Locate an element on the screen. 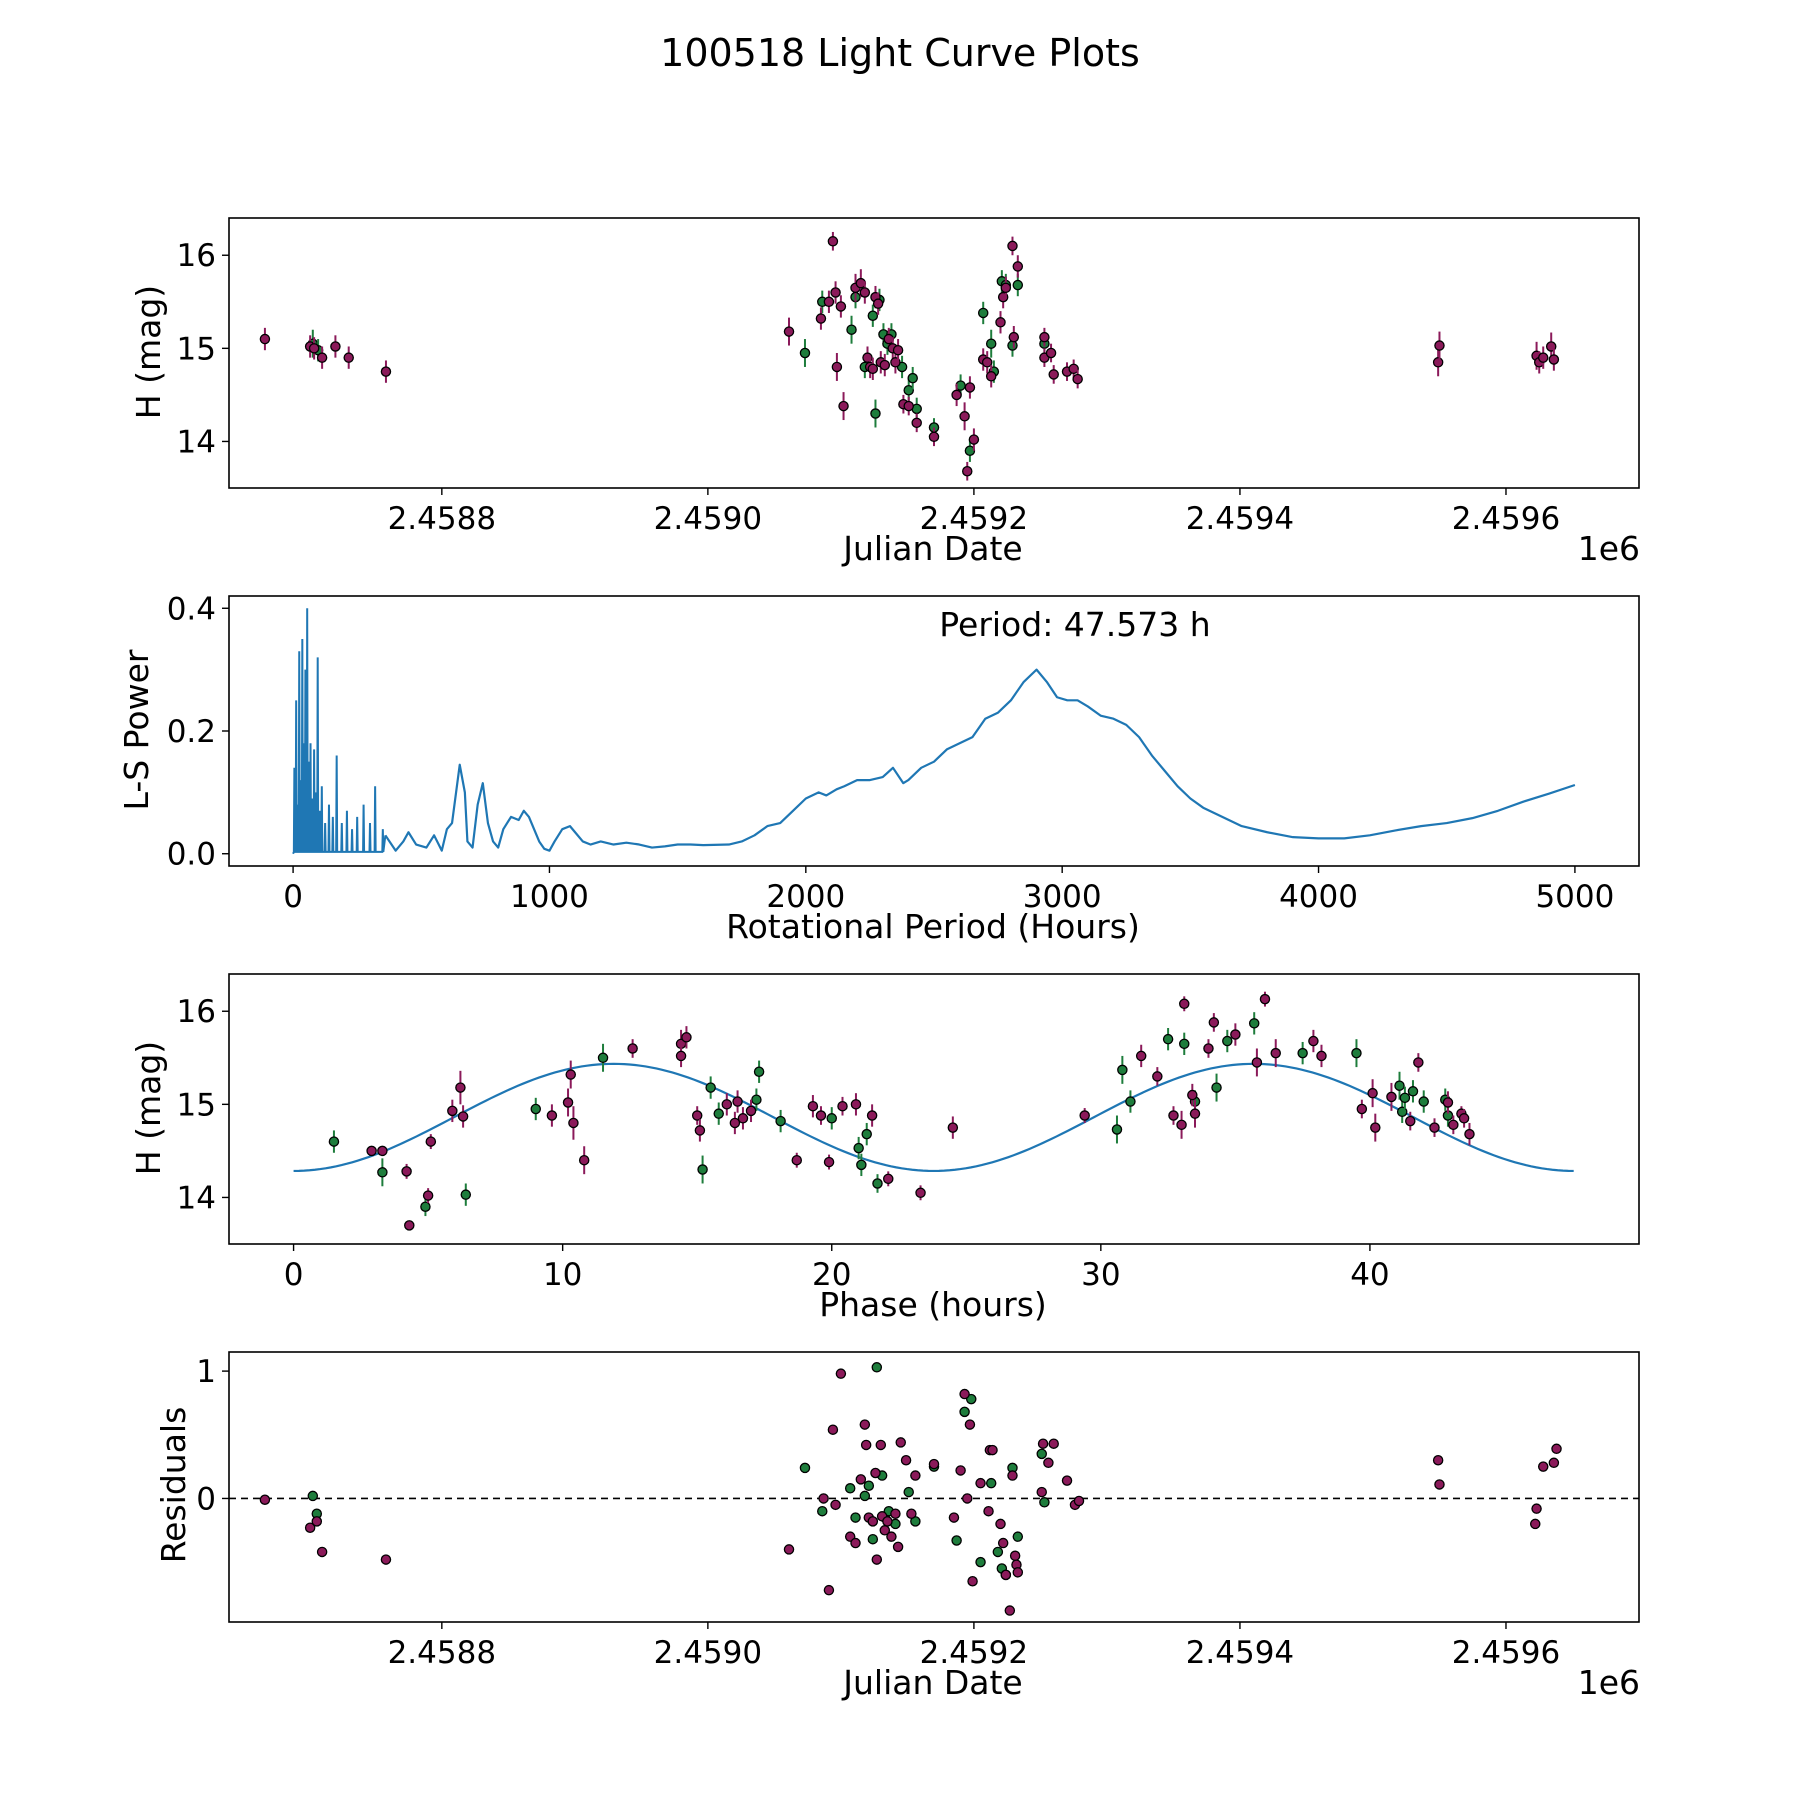 Image resolution: width=1800 pixels, height=1804 pixels. lightcurve-x-tick-label: 2.4592 is located at coordinates (974, 519).